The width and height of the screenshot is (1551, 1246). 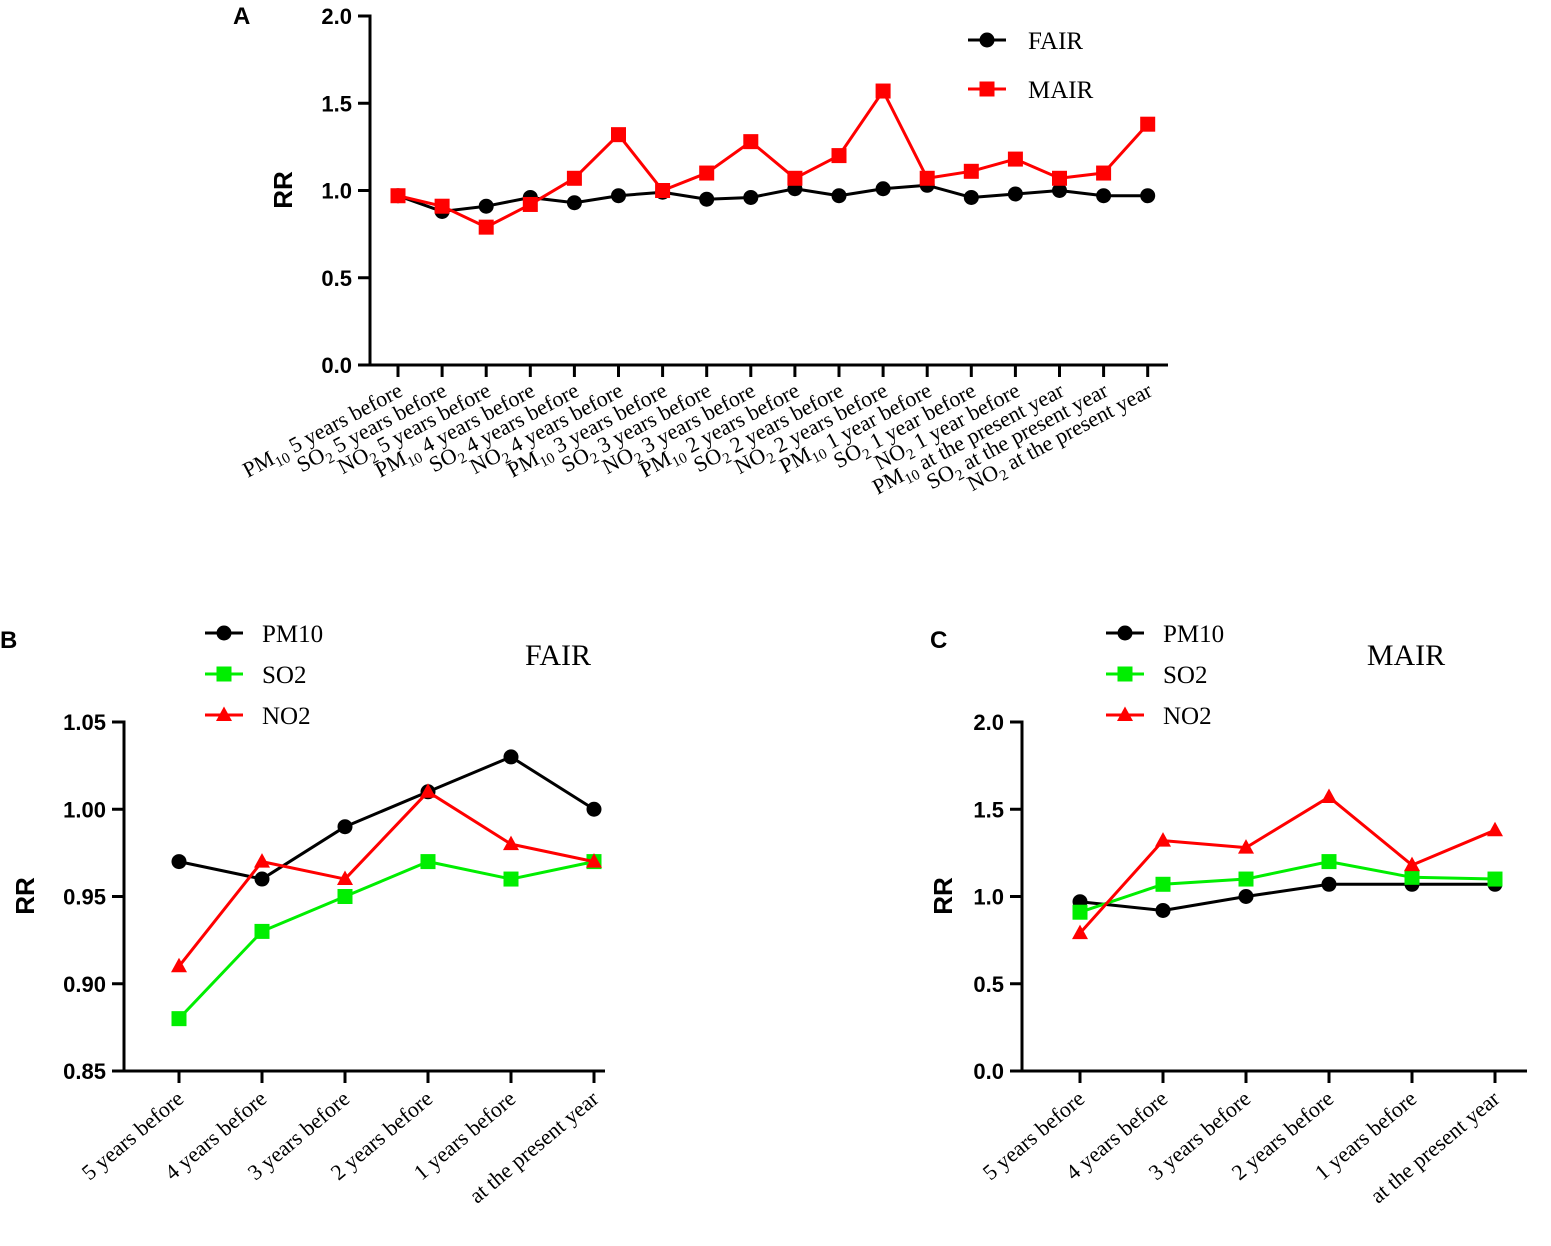 I want to click on y-tick-label: 0.0, so click(x=336, y=365).